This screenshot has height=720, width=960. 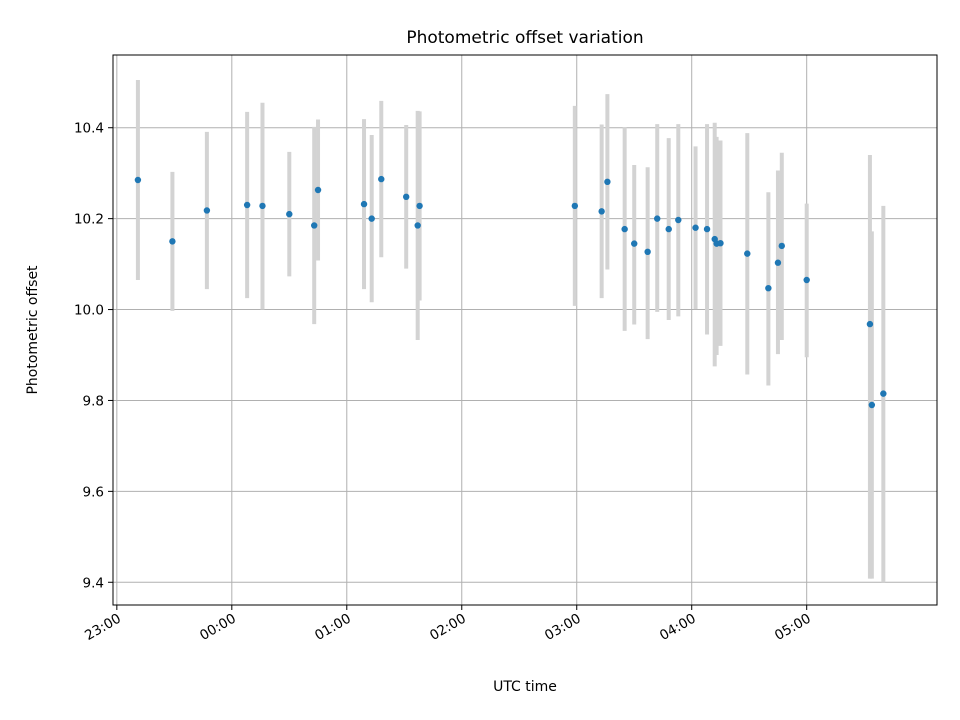 What do you see at coordinates (333, 627) in the screenshot?
I see `x-tick-label: 01:00` at bounding box center [333, 627].